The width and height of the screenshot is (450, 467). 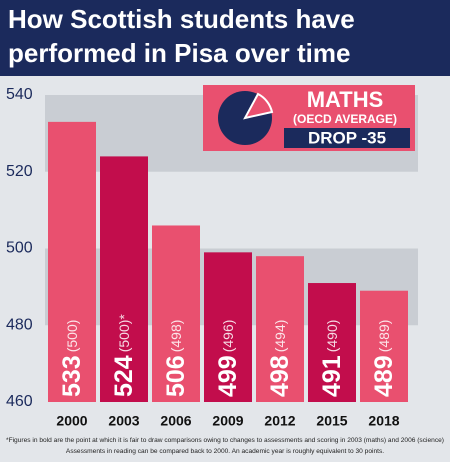 I want to click on legend-note: (OECD AVERAGE), so click(x=345, y=119).